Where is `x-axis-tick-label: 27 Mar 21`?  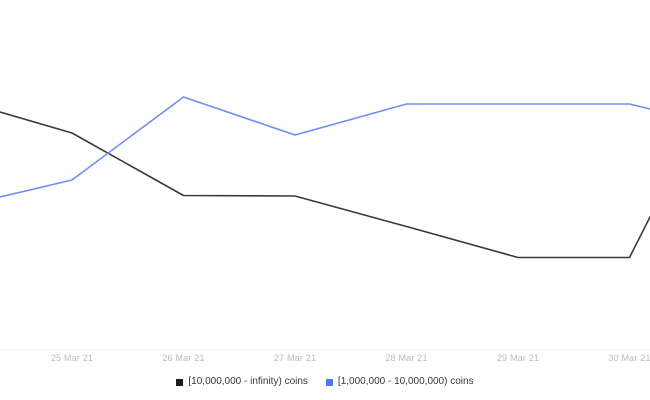
x-axis-tick-label: 27 Mar 21 is located at coordinates (295, 358).